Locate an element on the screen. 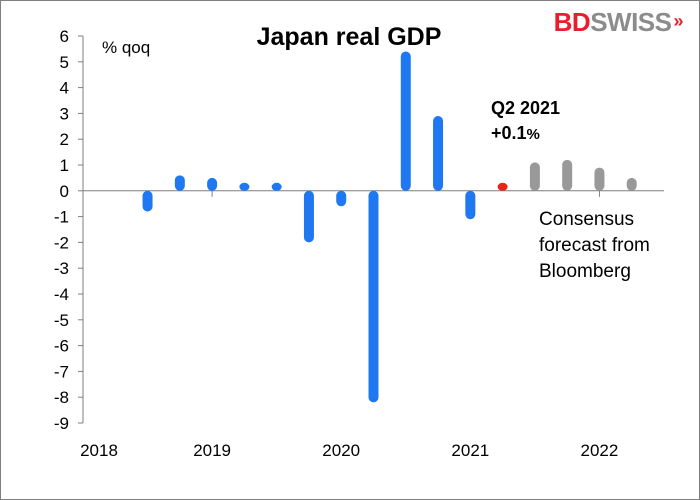 This screenshot has height=500, width=700. consensus-line-3: Bloomberg is located at coordinates (585, 271).